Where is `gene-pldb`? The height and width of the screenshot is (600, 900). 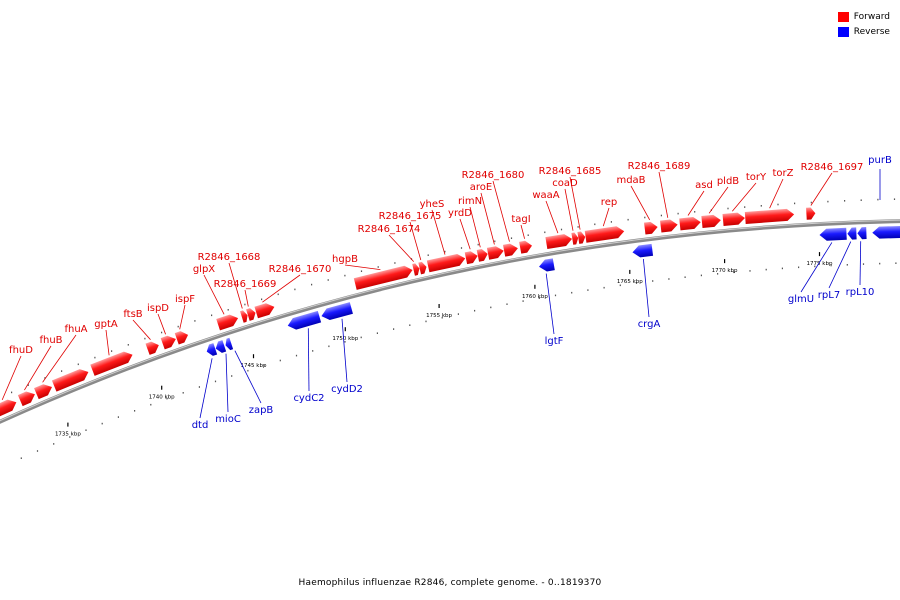 gene-pldb is located at coordinates (711, 221).